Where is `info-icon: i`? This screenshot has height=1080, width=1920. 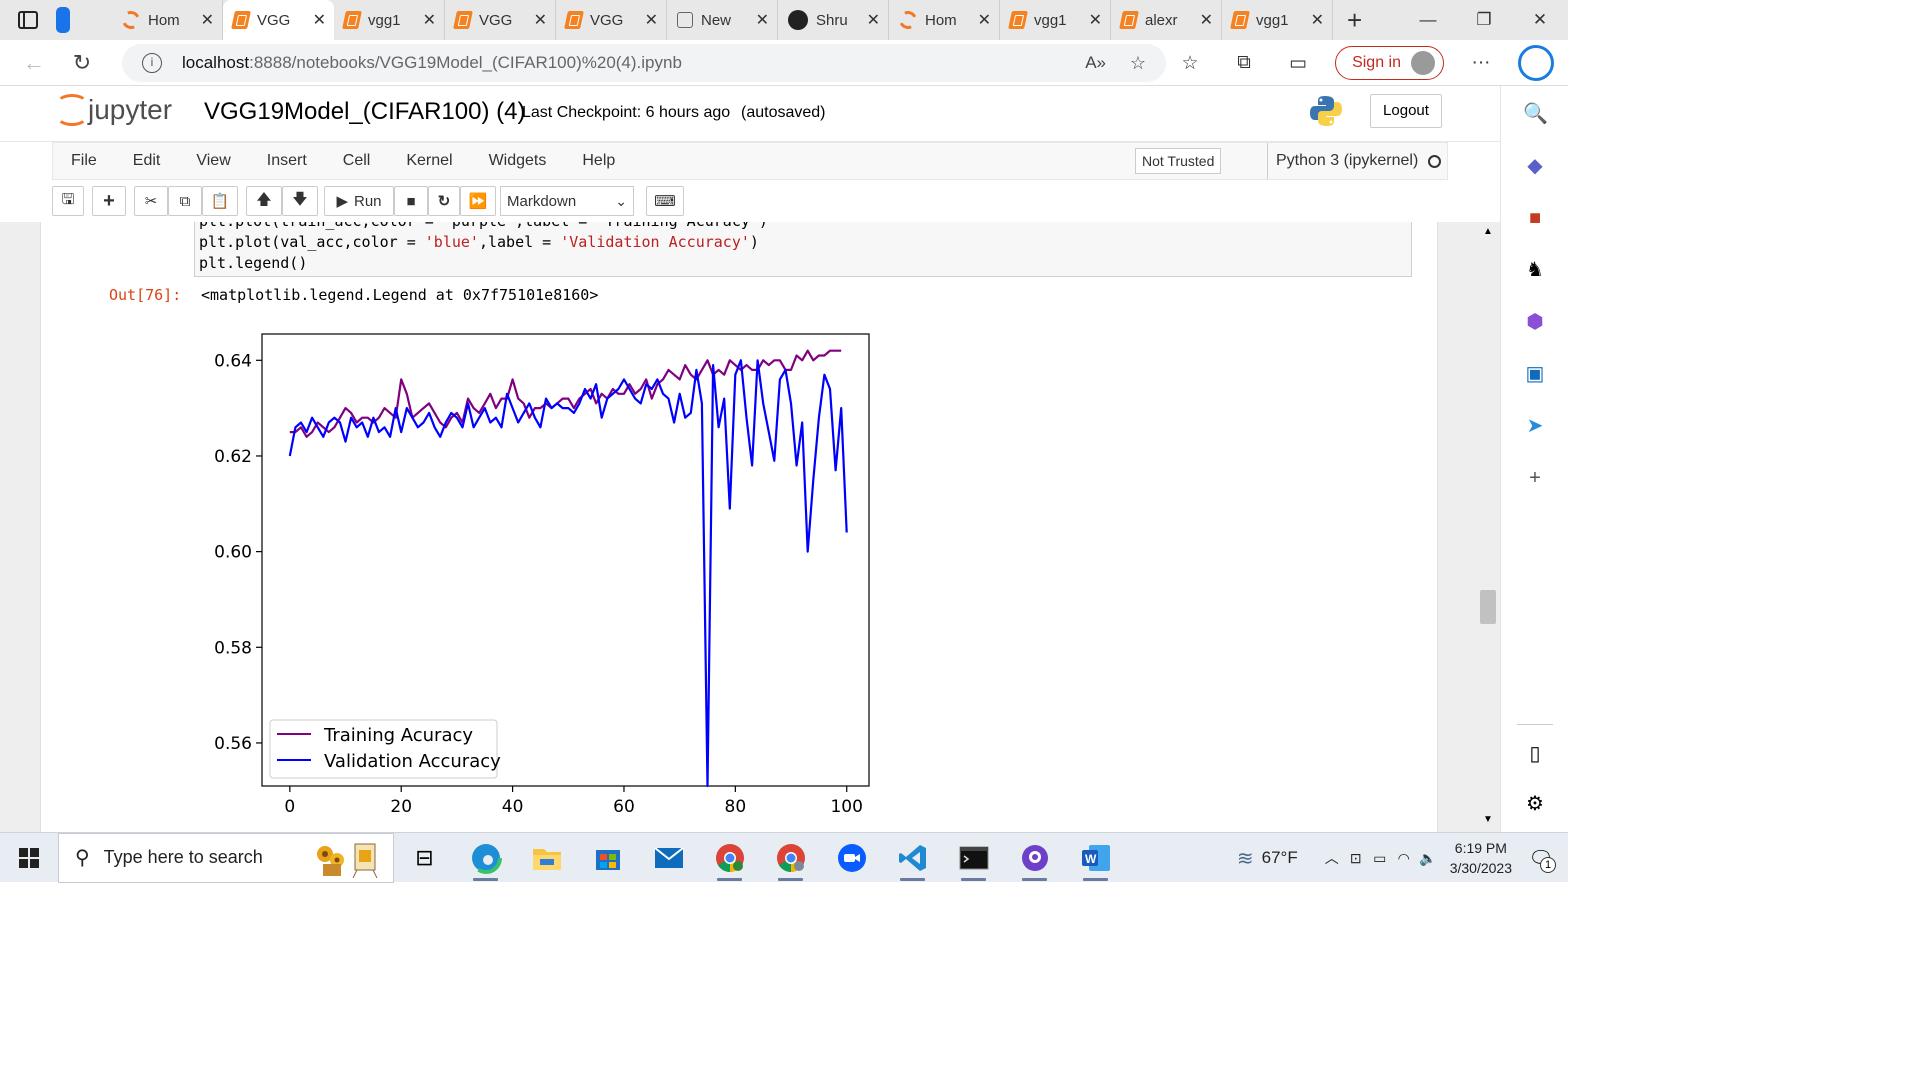 info-icon: i is located at coordinates (152, 63).